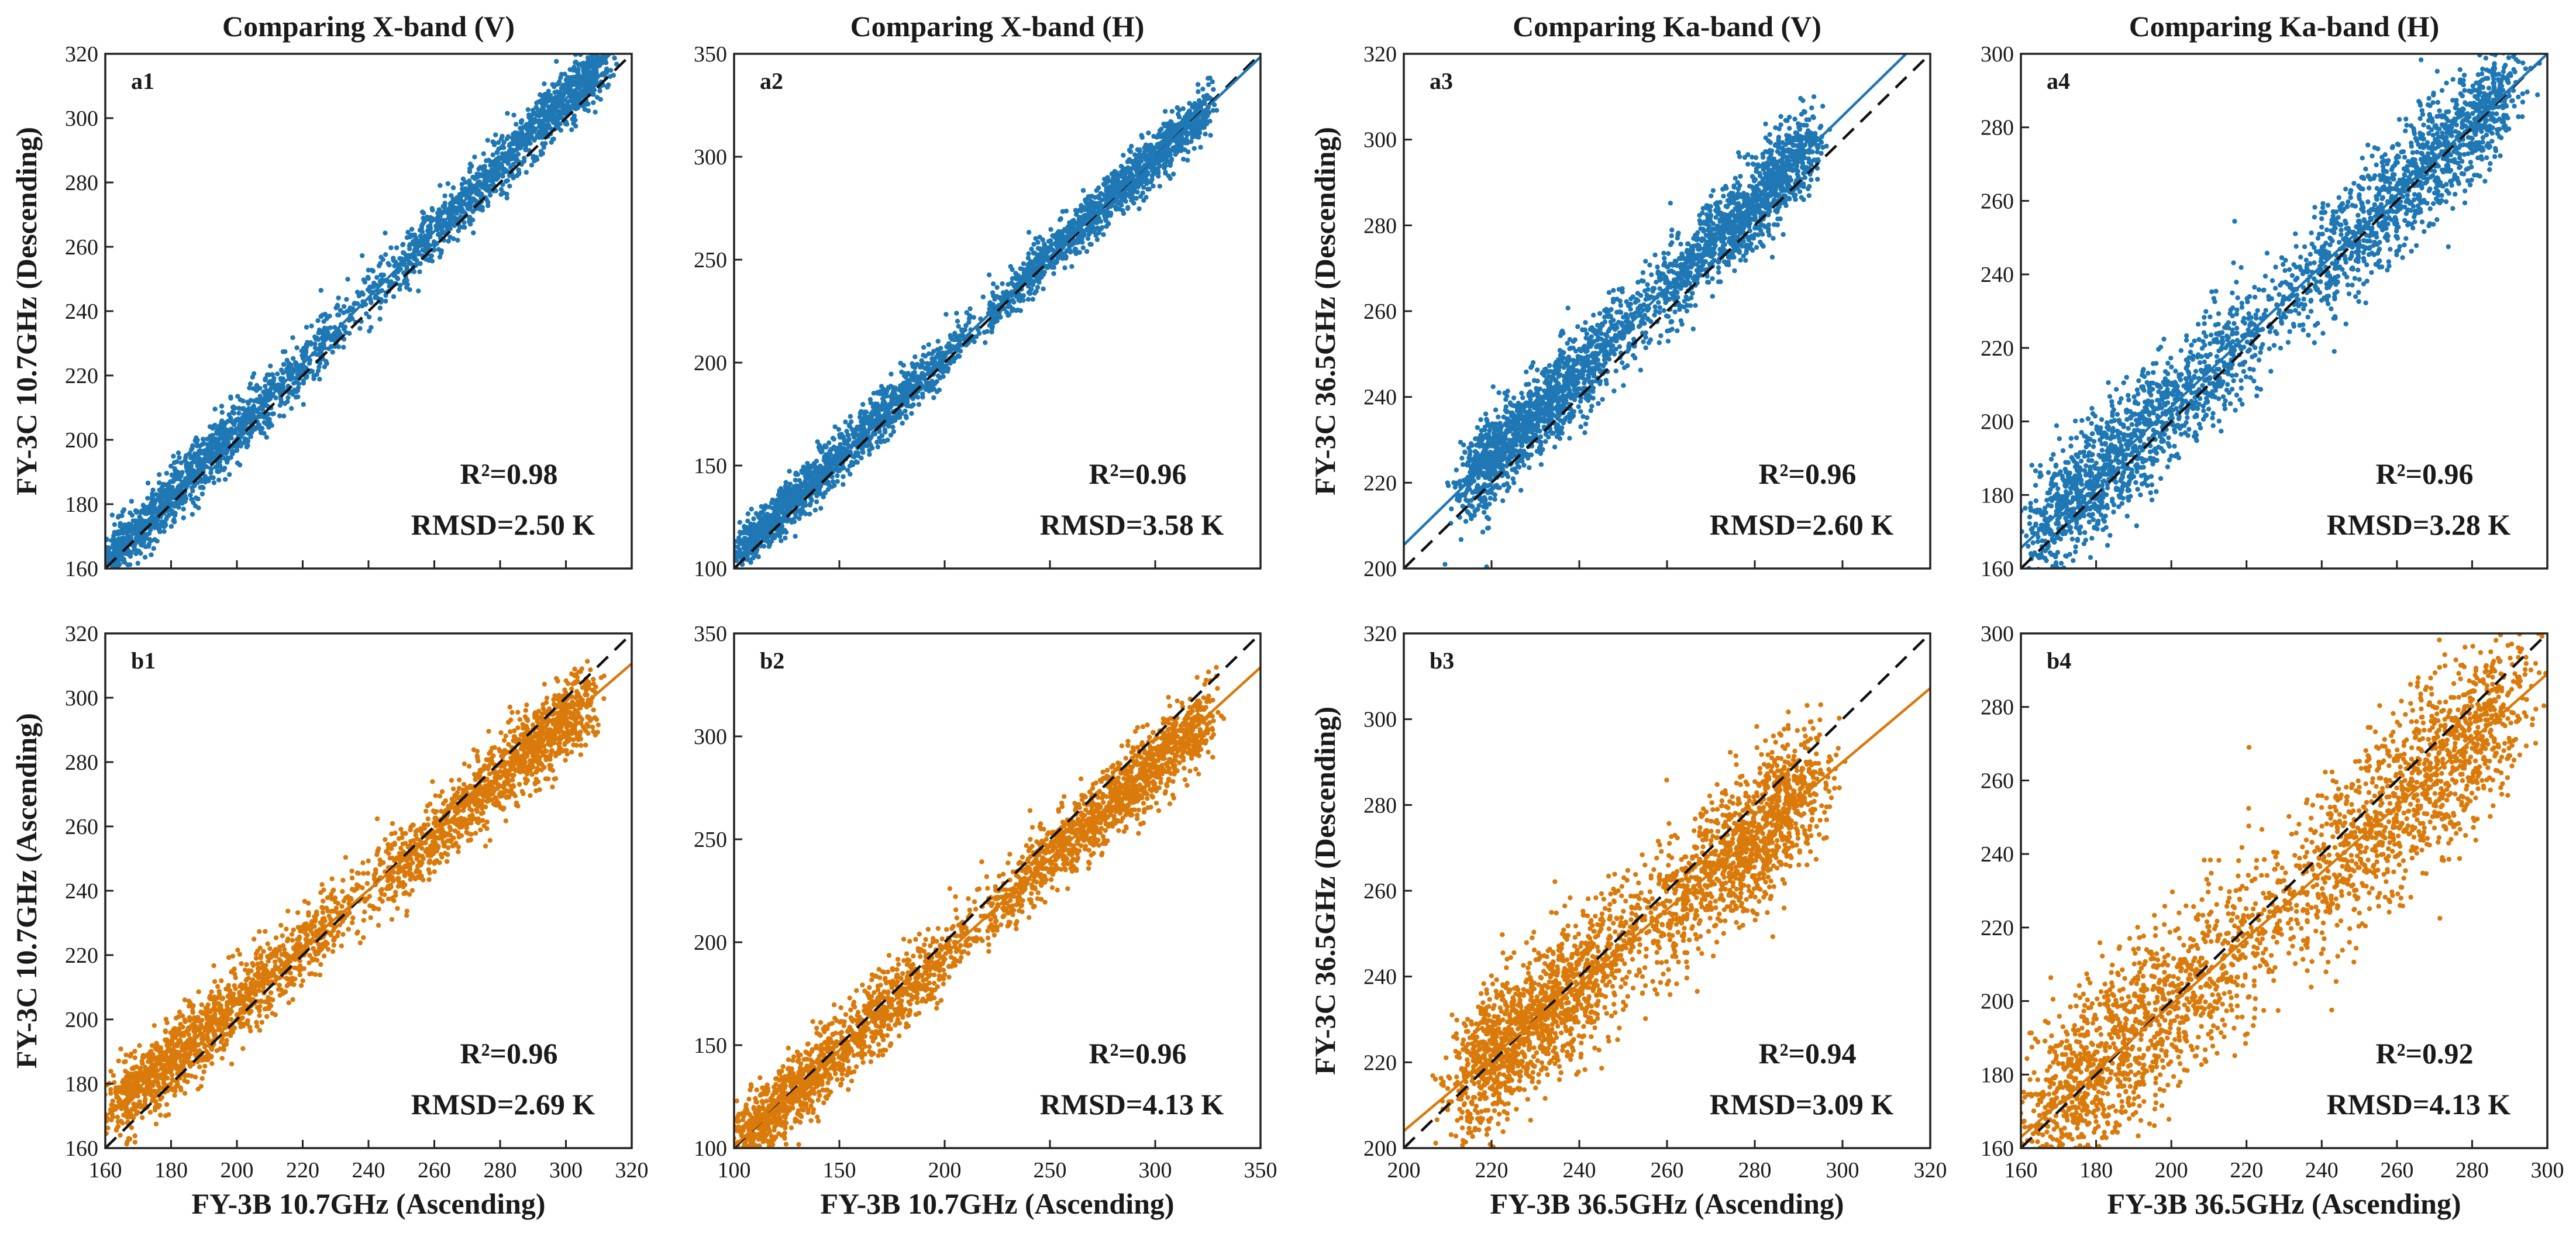  Describe the element at coordinates (368, 311) in the screenshot. I see `identity-line-a1` at that location.